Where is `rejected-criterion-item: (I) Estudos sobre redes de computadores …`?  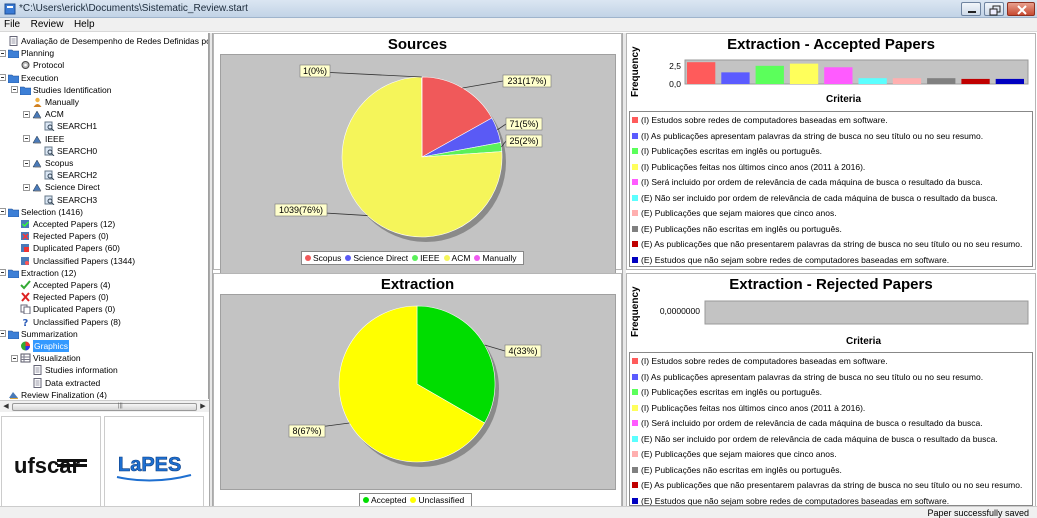
rejected-criterion-item: (I) Estudos sobre redes de computadores … is located at coordinates (760, 361).